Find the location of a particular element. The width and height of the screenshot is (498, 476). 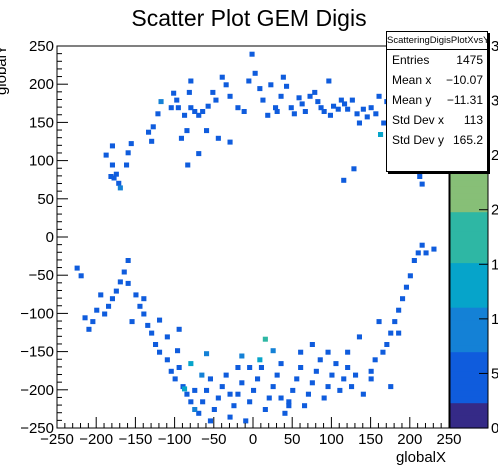

stats-row-mean-y: Mean y −11.31 is located at coordinates (437, 100).